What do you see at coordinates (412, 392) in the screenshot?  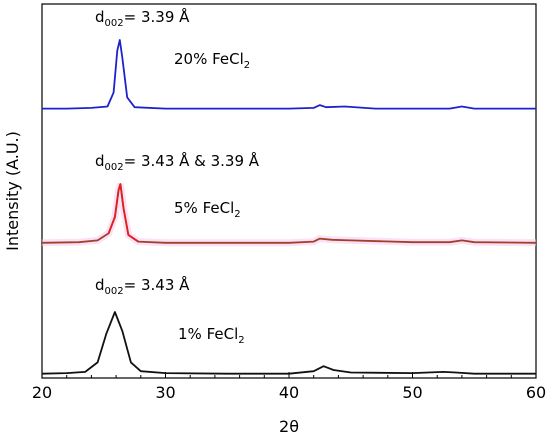 I see `x-tick-label: 50` at bounding box center [412, 392].